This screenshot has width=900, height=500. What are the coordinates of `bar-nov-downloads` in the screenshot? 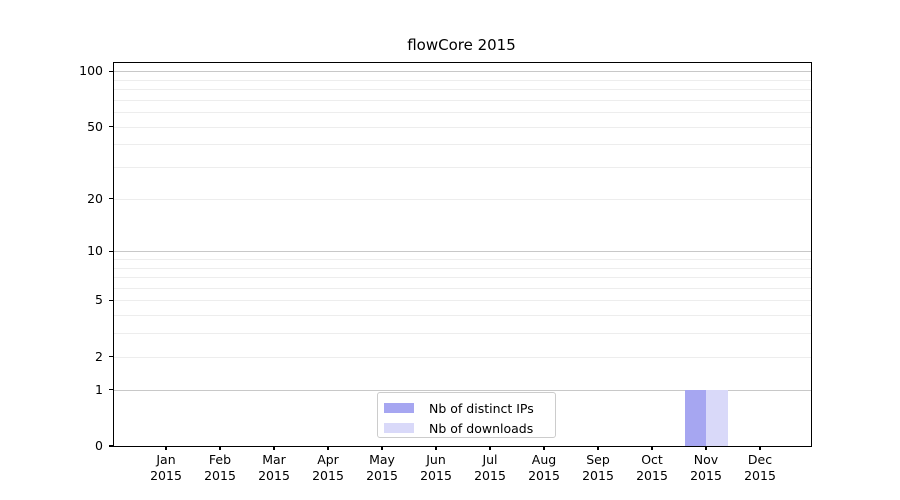 It's located at (717, 417).